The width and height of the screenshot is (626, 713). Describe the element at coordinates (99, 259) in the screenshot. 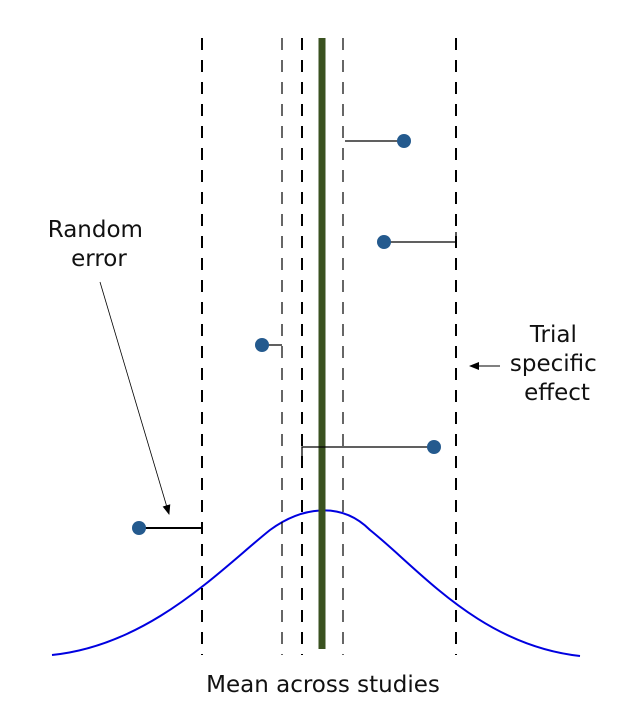

I see `random-error-line-2: error` at that location.